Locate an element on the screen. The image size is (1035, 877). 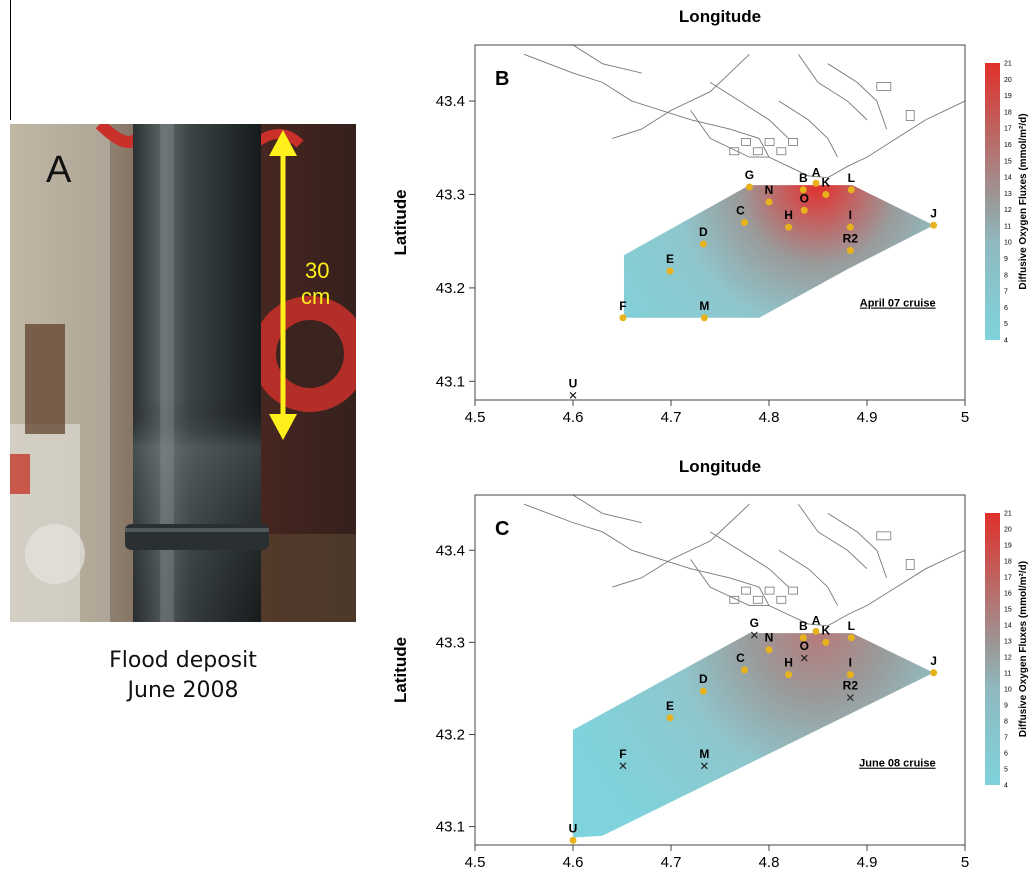
caption-line-2: June 2008 is located at coordinates (183, 690).